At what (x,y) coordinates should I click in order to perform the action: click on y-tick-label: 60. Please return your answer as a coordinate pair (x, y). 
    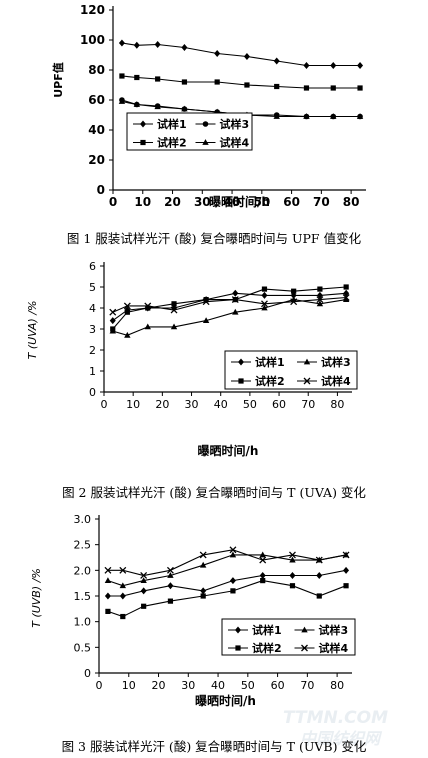
    Looking at the image, I should click on (96, 100).